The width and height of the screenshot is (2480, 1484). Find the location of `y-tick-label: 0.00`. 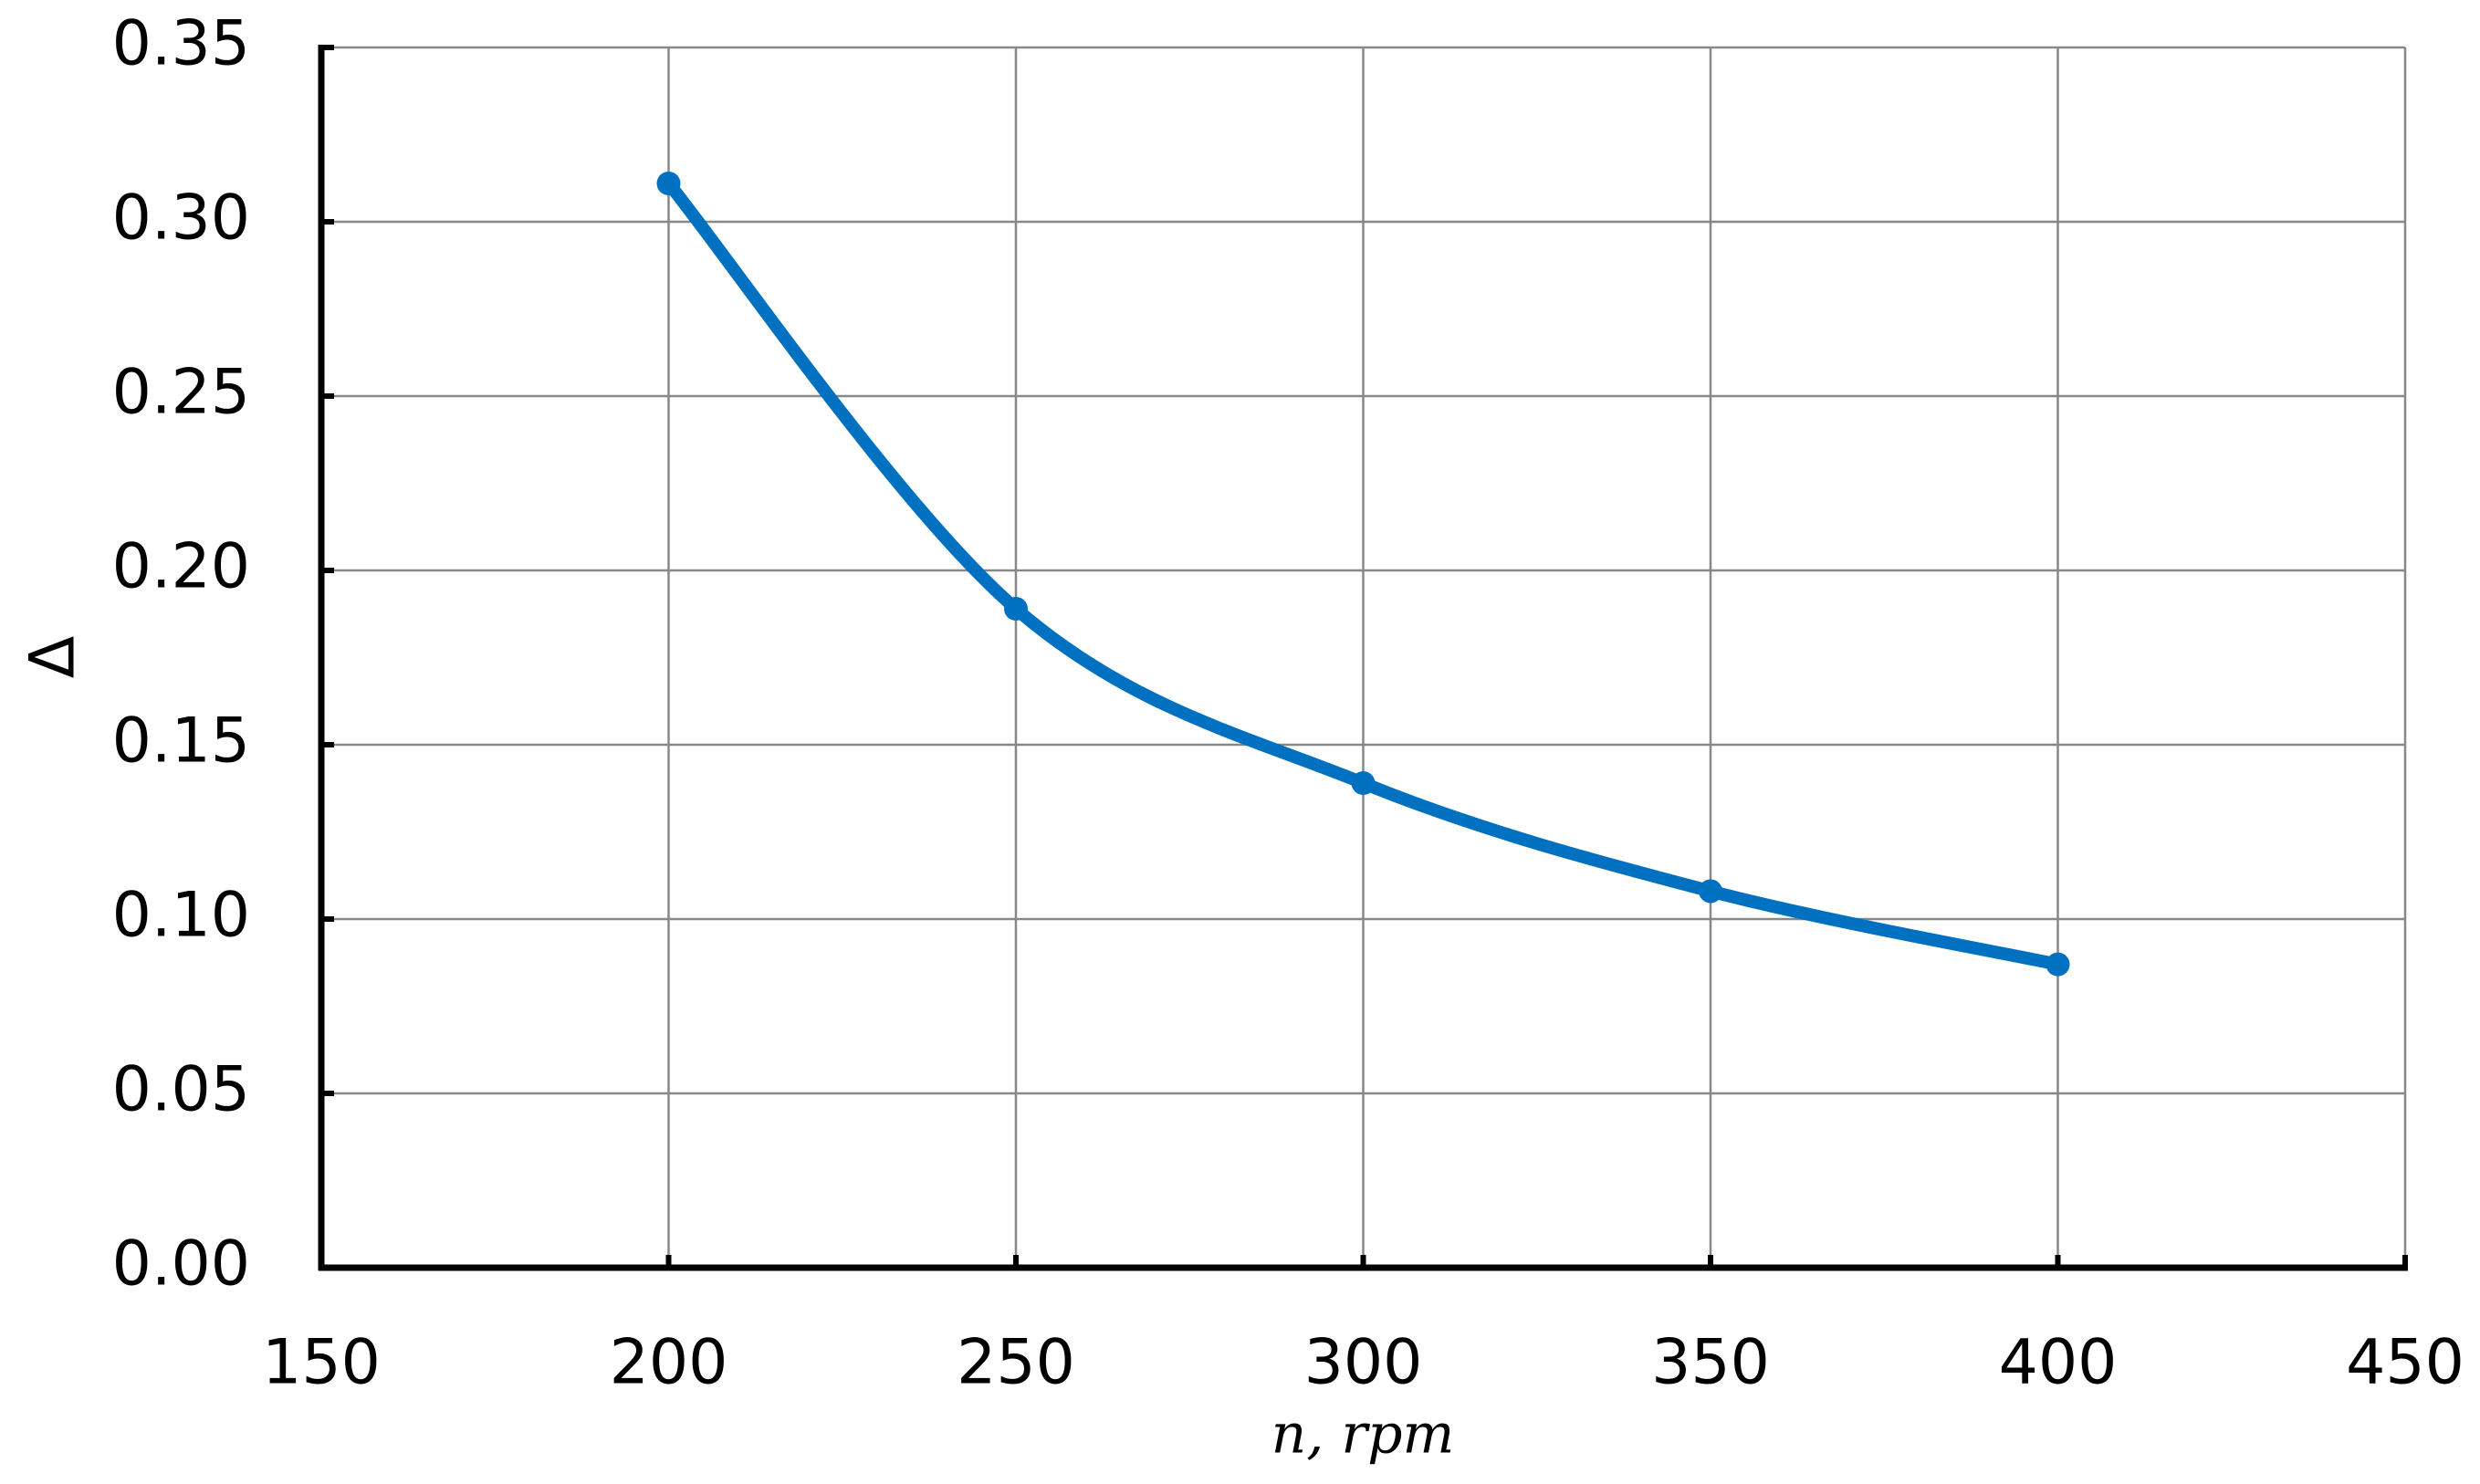

y-tick-label: 0.00 is located at coordinates (181, 1264).